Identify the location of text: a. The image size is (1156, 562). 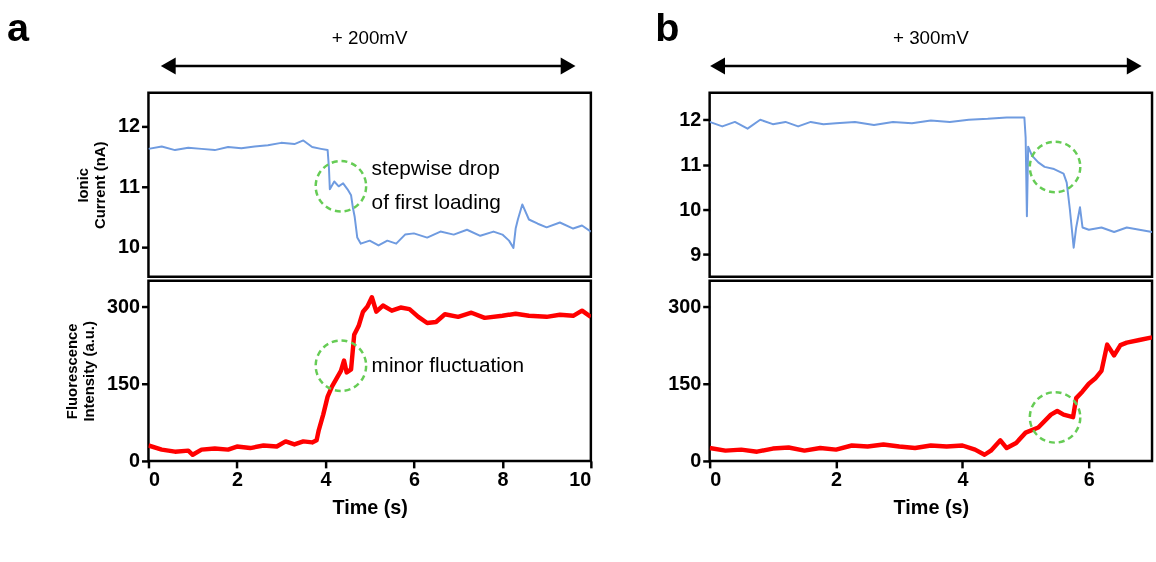
(18, 27).